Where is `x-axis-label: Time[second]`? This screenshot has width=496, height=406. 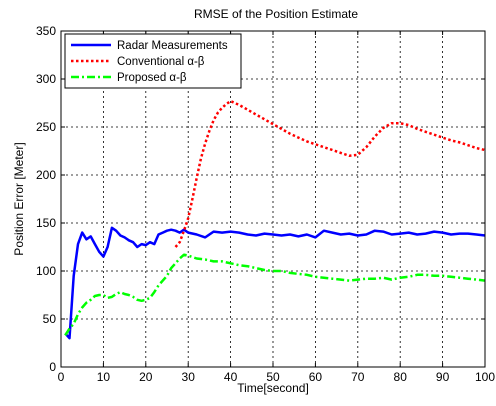
x-axis-label: Time[second] is located at coordinates (273, 388).